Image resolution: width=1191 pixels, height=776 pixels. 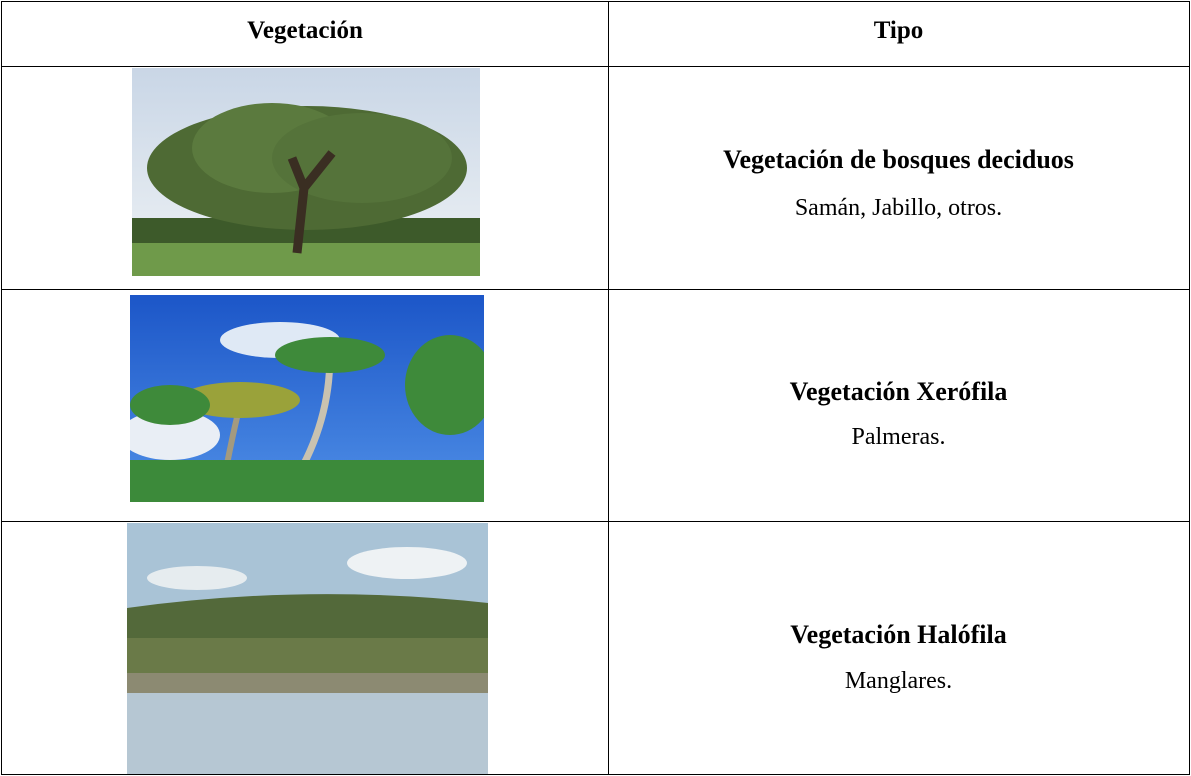 What do you see at coordinates (898, 681) in the screenshot?
I see `row-examples: Manglares.` at bounding box center [898, 681].